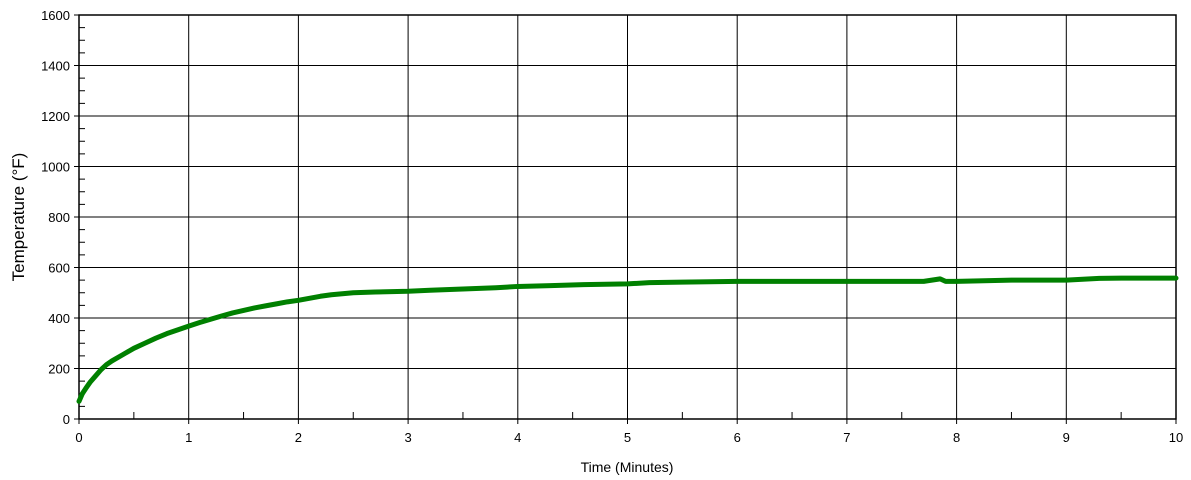 Image resolution: width=1191 pixels, height=480 pixels. What do you see at coordinates (1176, 437) in the screenshot?
I see `x-tick-label: 10` at bounding box center [1176, 437].